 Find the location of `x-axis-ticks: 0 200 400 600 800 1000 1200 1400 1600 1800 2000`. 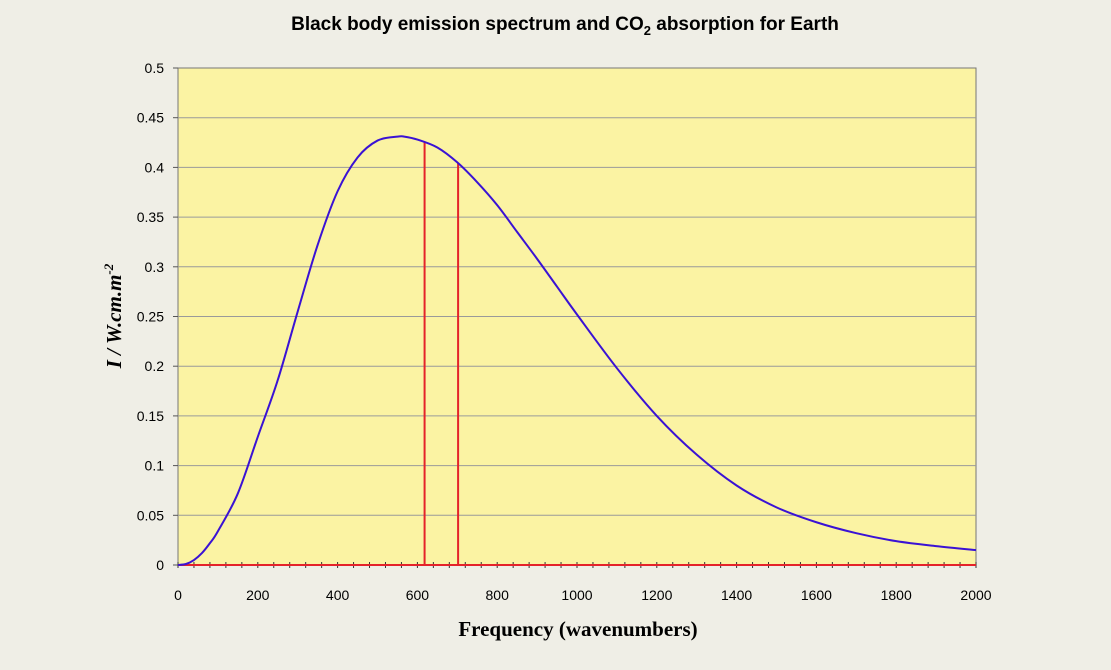

x-axis-ticks: 0 200 400 600 800 1000 1200 1400 1600 1800 2000 is located at coordinates (583, 582).